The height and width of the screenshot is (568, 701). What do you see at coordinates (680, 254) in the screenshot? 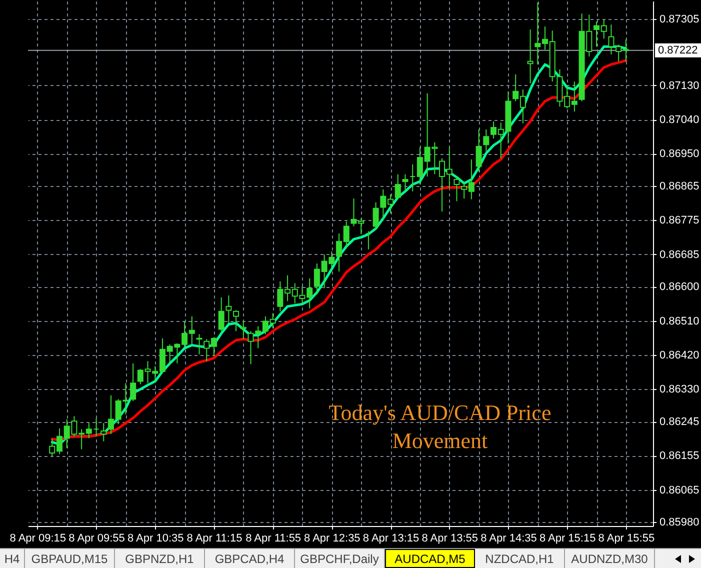
I see `y-tick-label: 0.86685` at bounding box center [680, 254].